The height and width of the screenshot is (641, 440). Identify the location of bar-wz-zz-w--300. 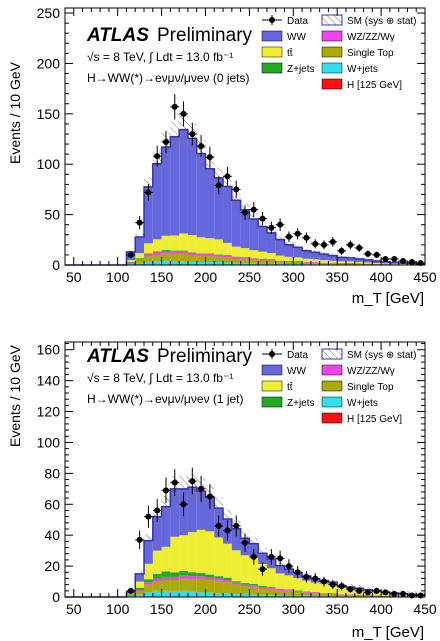
(298, 591).